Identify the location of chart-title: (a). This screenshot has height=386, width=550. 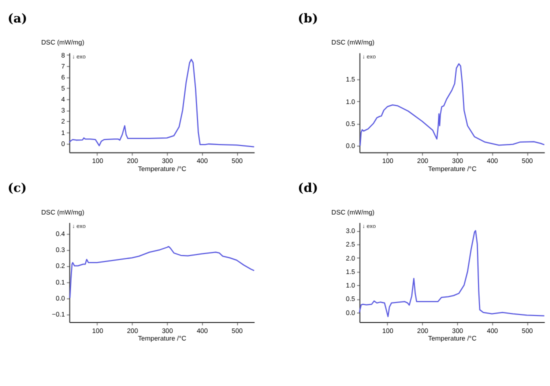
(18, 18).